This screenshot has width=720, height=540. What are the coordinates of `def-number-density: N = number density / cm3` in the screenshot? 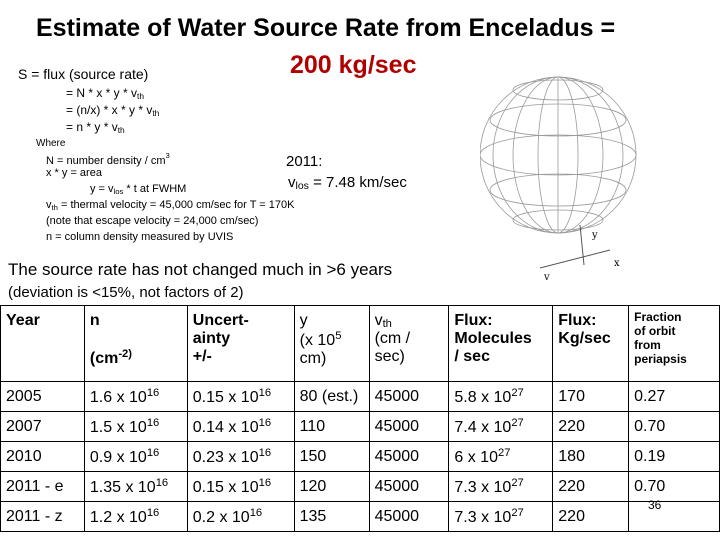 It's located at (108, 159).